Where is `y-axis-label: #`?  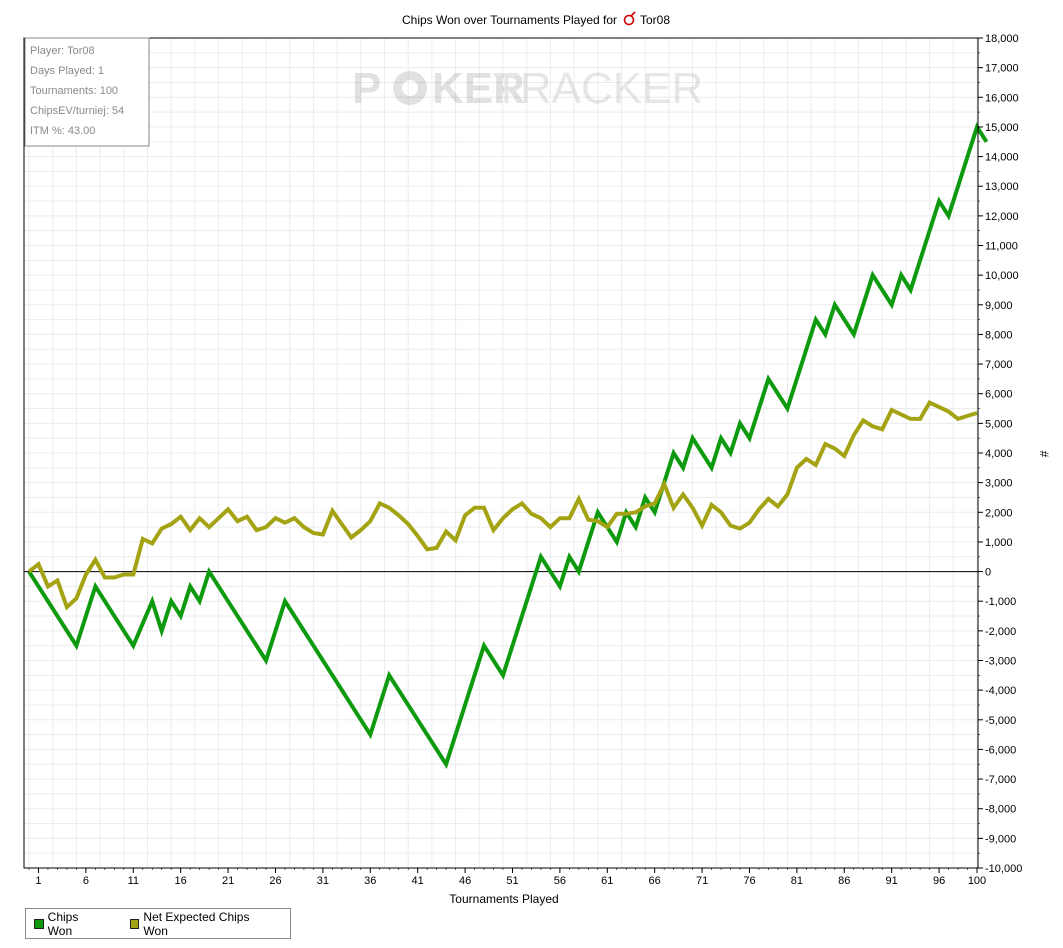
y-axis-label: # is located at coordinates (1044, 454).